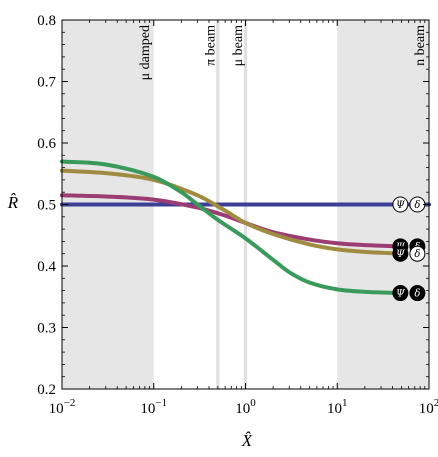  I want to click on region-label-0: μ damped, so click(145, 52).